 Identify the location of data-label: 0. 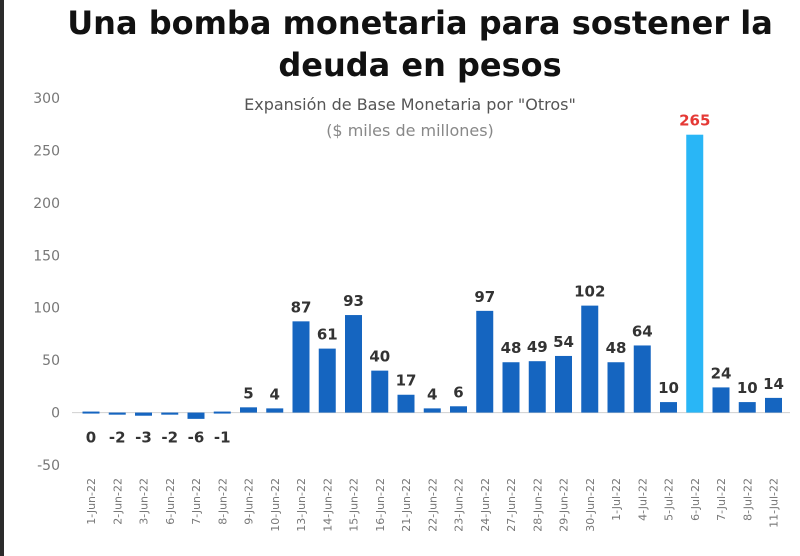
(91, 438).